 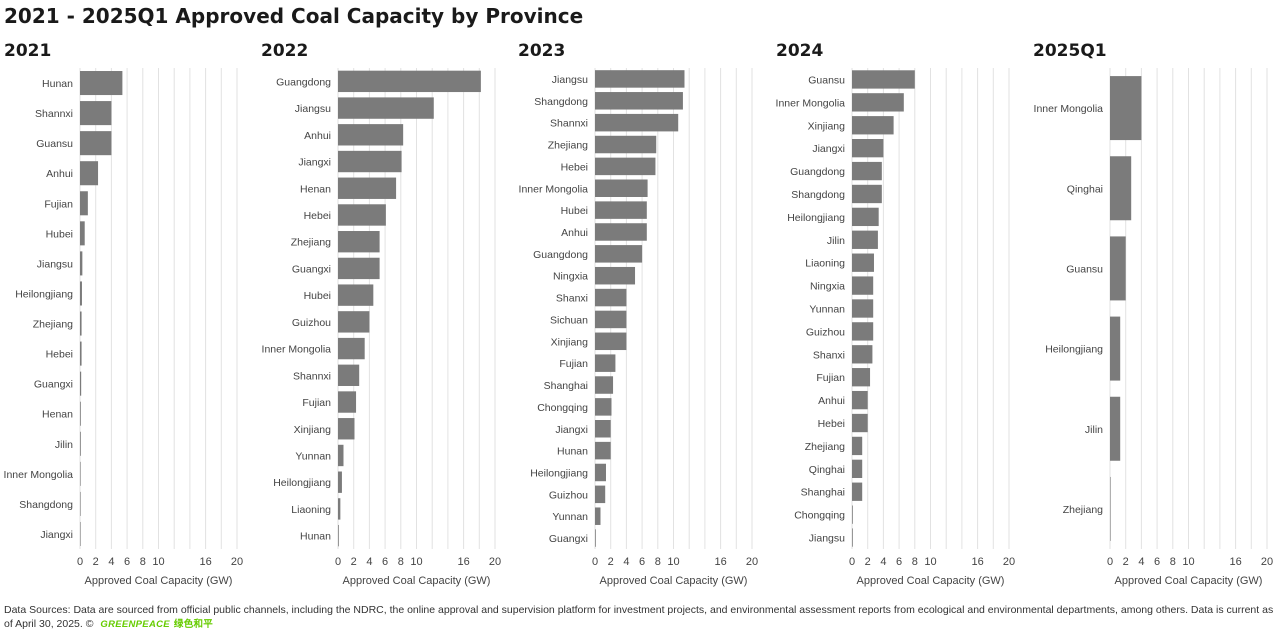 What do you see at coordinates (59, 234) in the screenshot?
I see `category-label: Hubei` at bounding box center [59, 234].